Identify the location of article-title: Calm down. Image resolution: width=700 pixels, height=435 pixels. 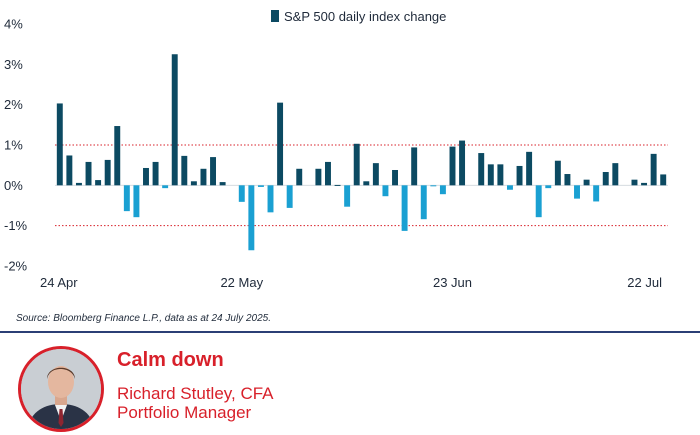
(170, 360).